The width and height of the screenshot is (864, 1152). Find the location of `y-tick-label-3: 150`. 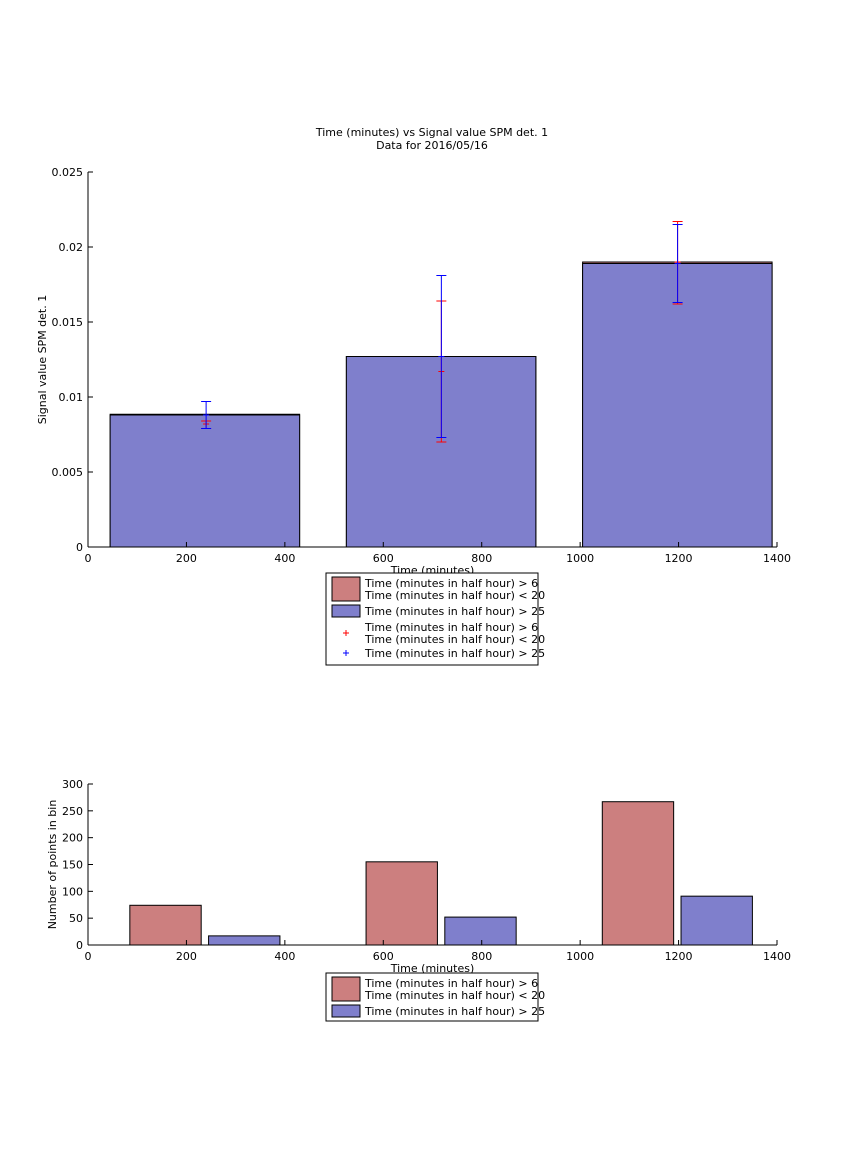

y-tick-label-3: 150 is located at coordinates (72, 865).